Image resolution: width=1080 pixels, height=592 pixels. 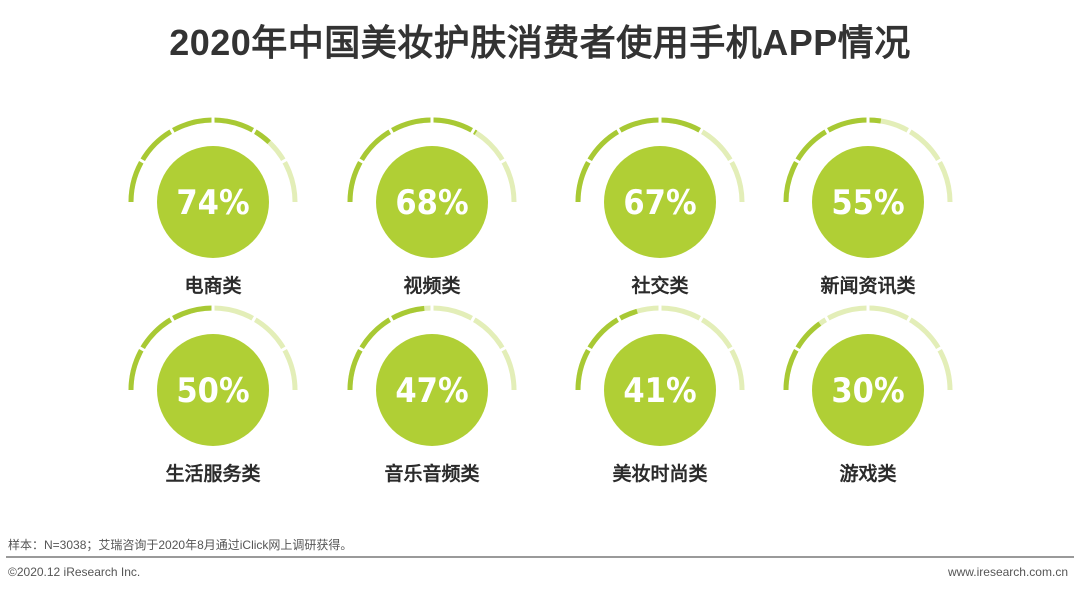 What do you see at coordinates (212, 473) in the screenshot?
I see `gauge-5-category-label: 生活服务类` at bounding box center [212, 473].